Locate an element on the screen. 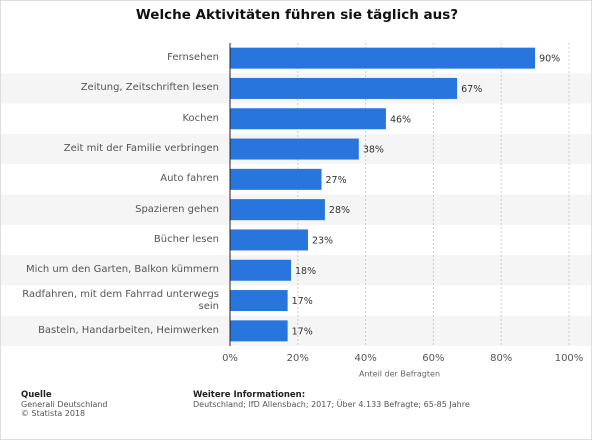 The image size is (592, 440). x-tick-label: 20% is located at coordinates (298, 358).